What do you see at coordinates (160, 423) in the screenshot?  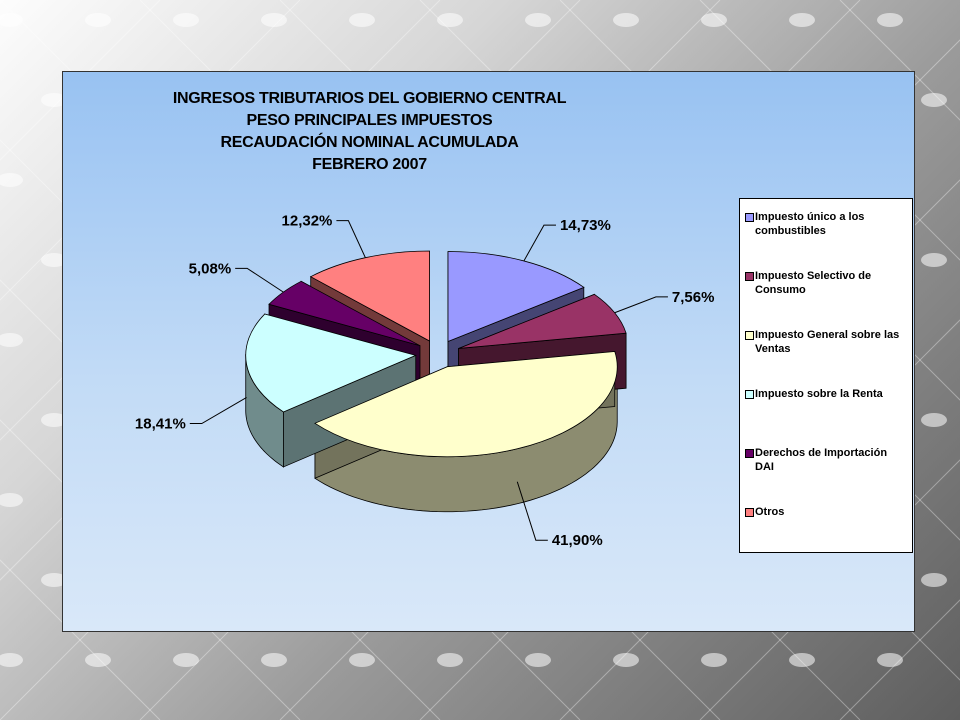 I see `slice-label: 18,41%` at bounding box center [160, 423].